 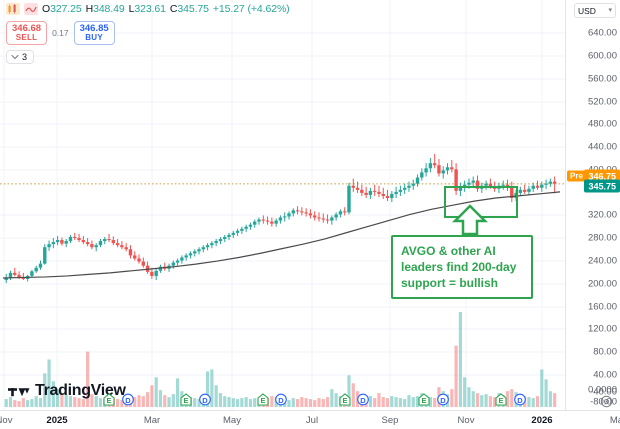 I want to click on price-tick-label: 480.00, so click(x=602, y=124).